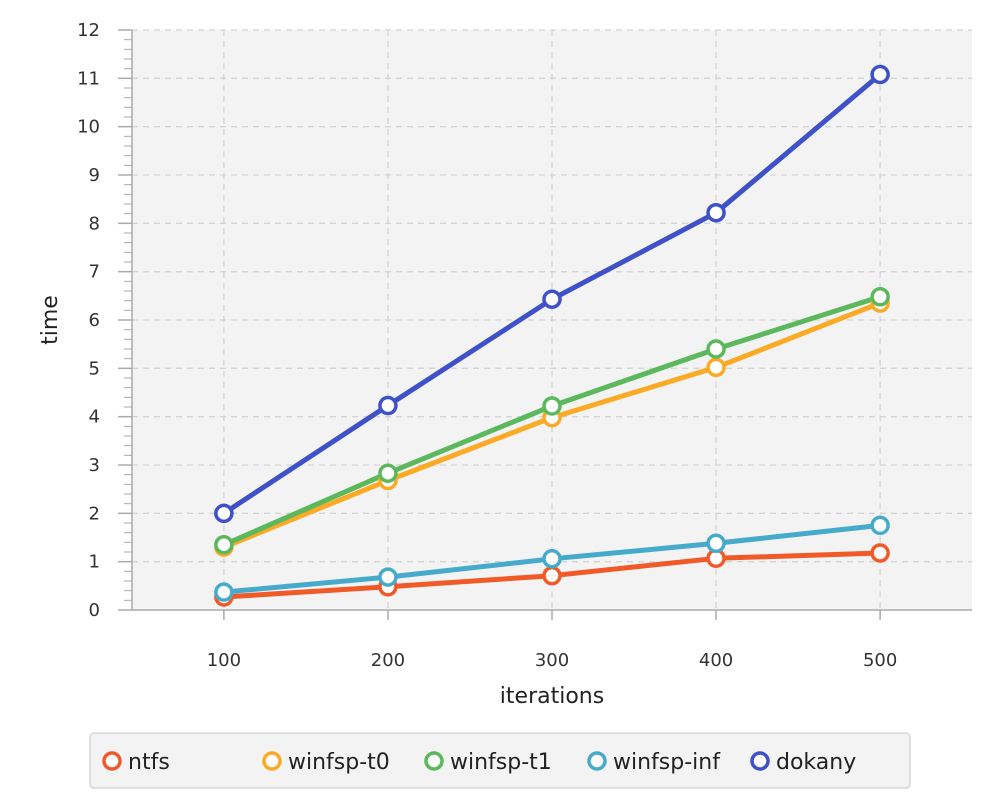  I want to click on data-point-winfsp-t0, so click(716, 367).